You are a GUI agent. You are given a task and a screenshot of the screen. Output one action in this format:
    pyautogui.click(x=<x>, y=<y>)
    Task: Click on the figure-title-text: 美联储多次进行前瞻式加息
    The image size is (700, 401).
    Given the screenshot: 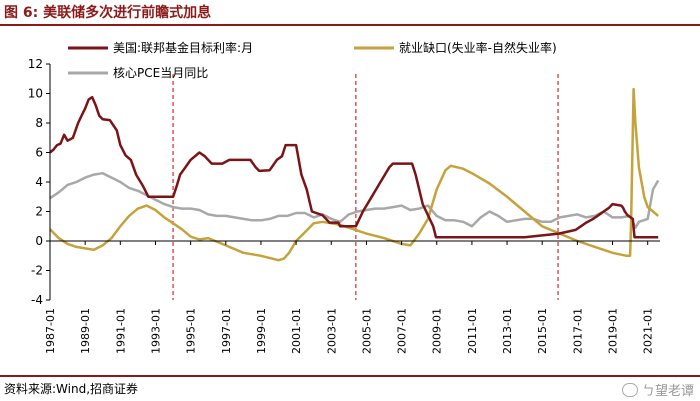 What is the action you would take?
    pyautogui.click(x=127, y=13)
    